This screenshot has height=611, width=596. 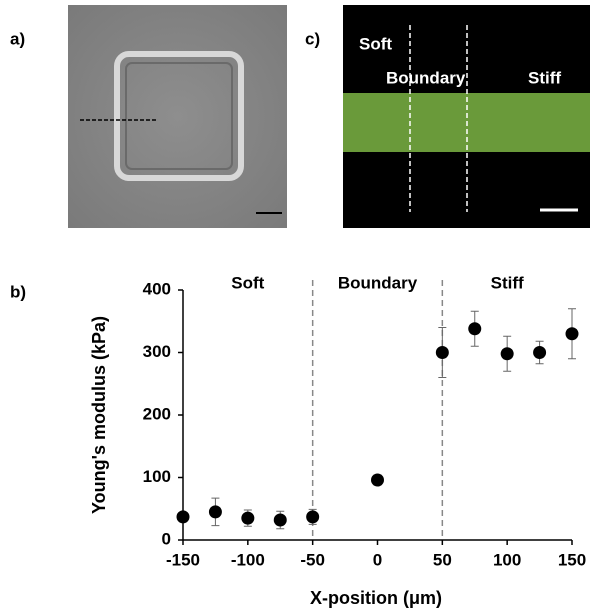 What do you see at coordinates (375, 43) in the screenshot?
I see `image-text: Soft` at bounding box center [375, 43].